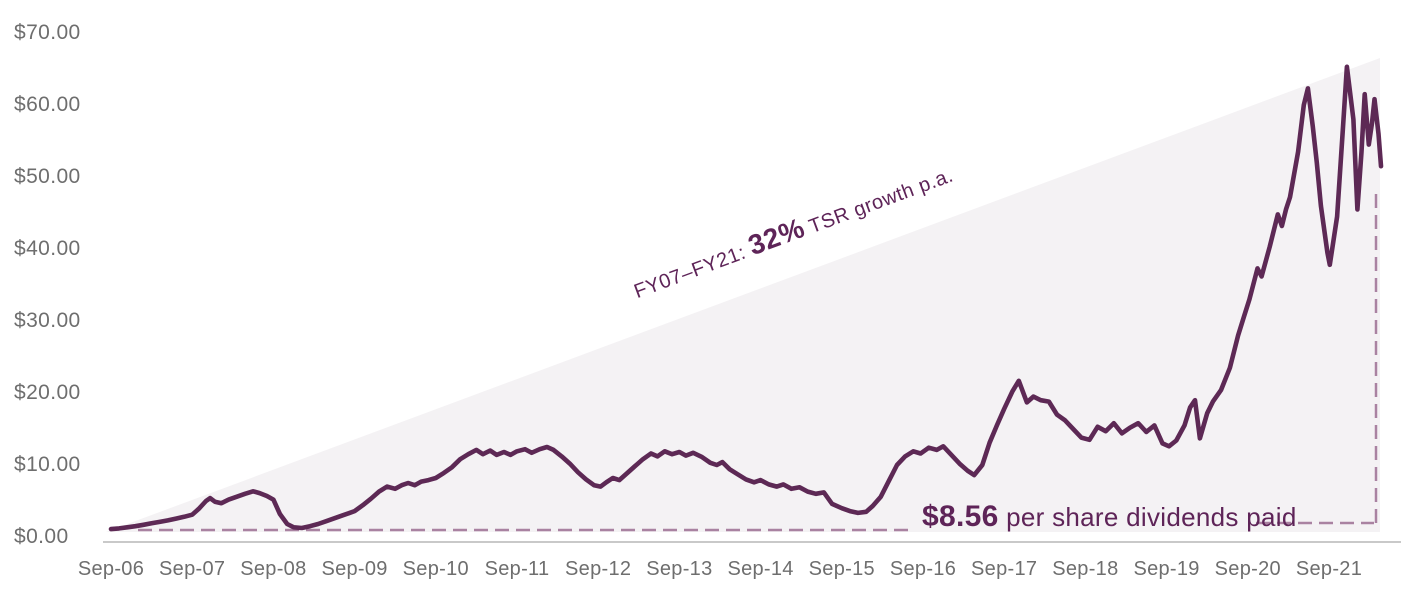 The width and height of the screenshot is (1401, 597). What do you see at coordinates (47, 320) in the screenshot?
I see `y-tick-label: $30.00` at bounding box center [47, 320].